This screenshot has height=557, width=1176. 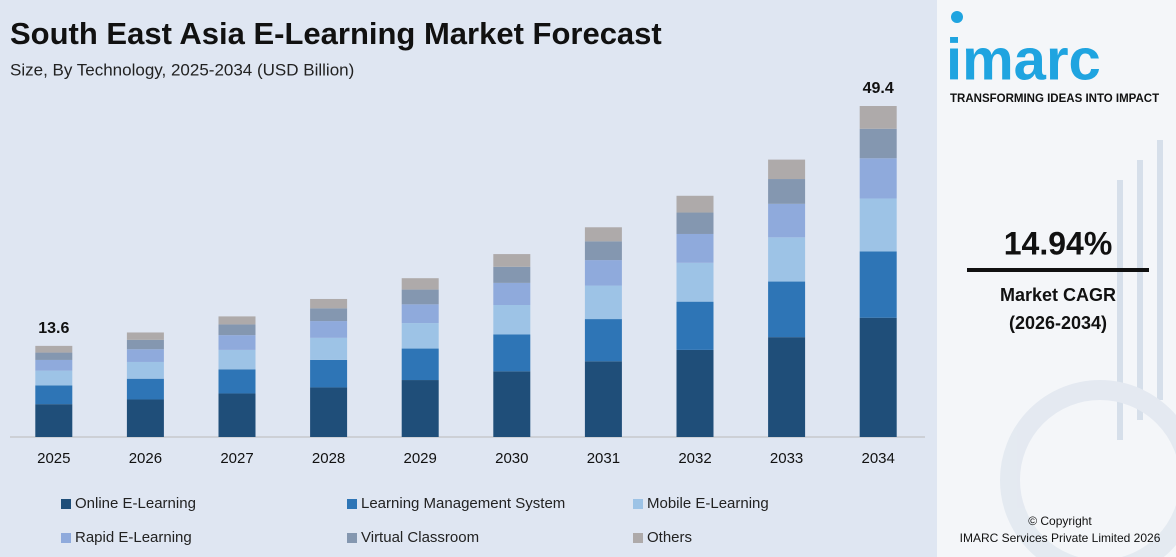 I want to click on total-label: 49.4, so click(x=878, y=88).